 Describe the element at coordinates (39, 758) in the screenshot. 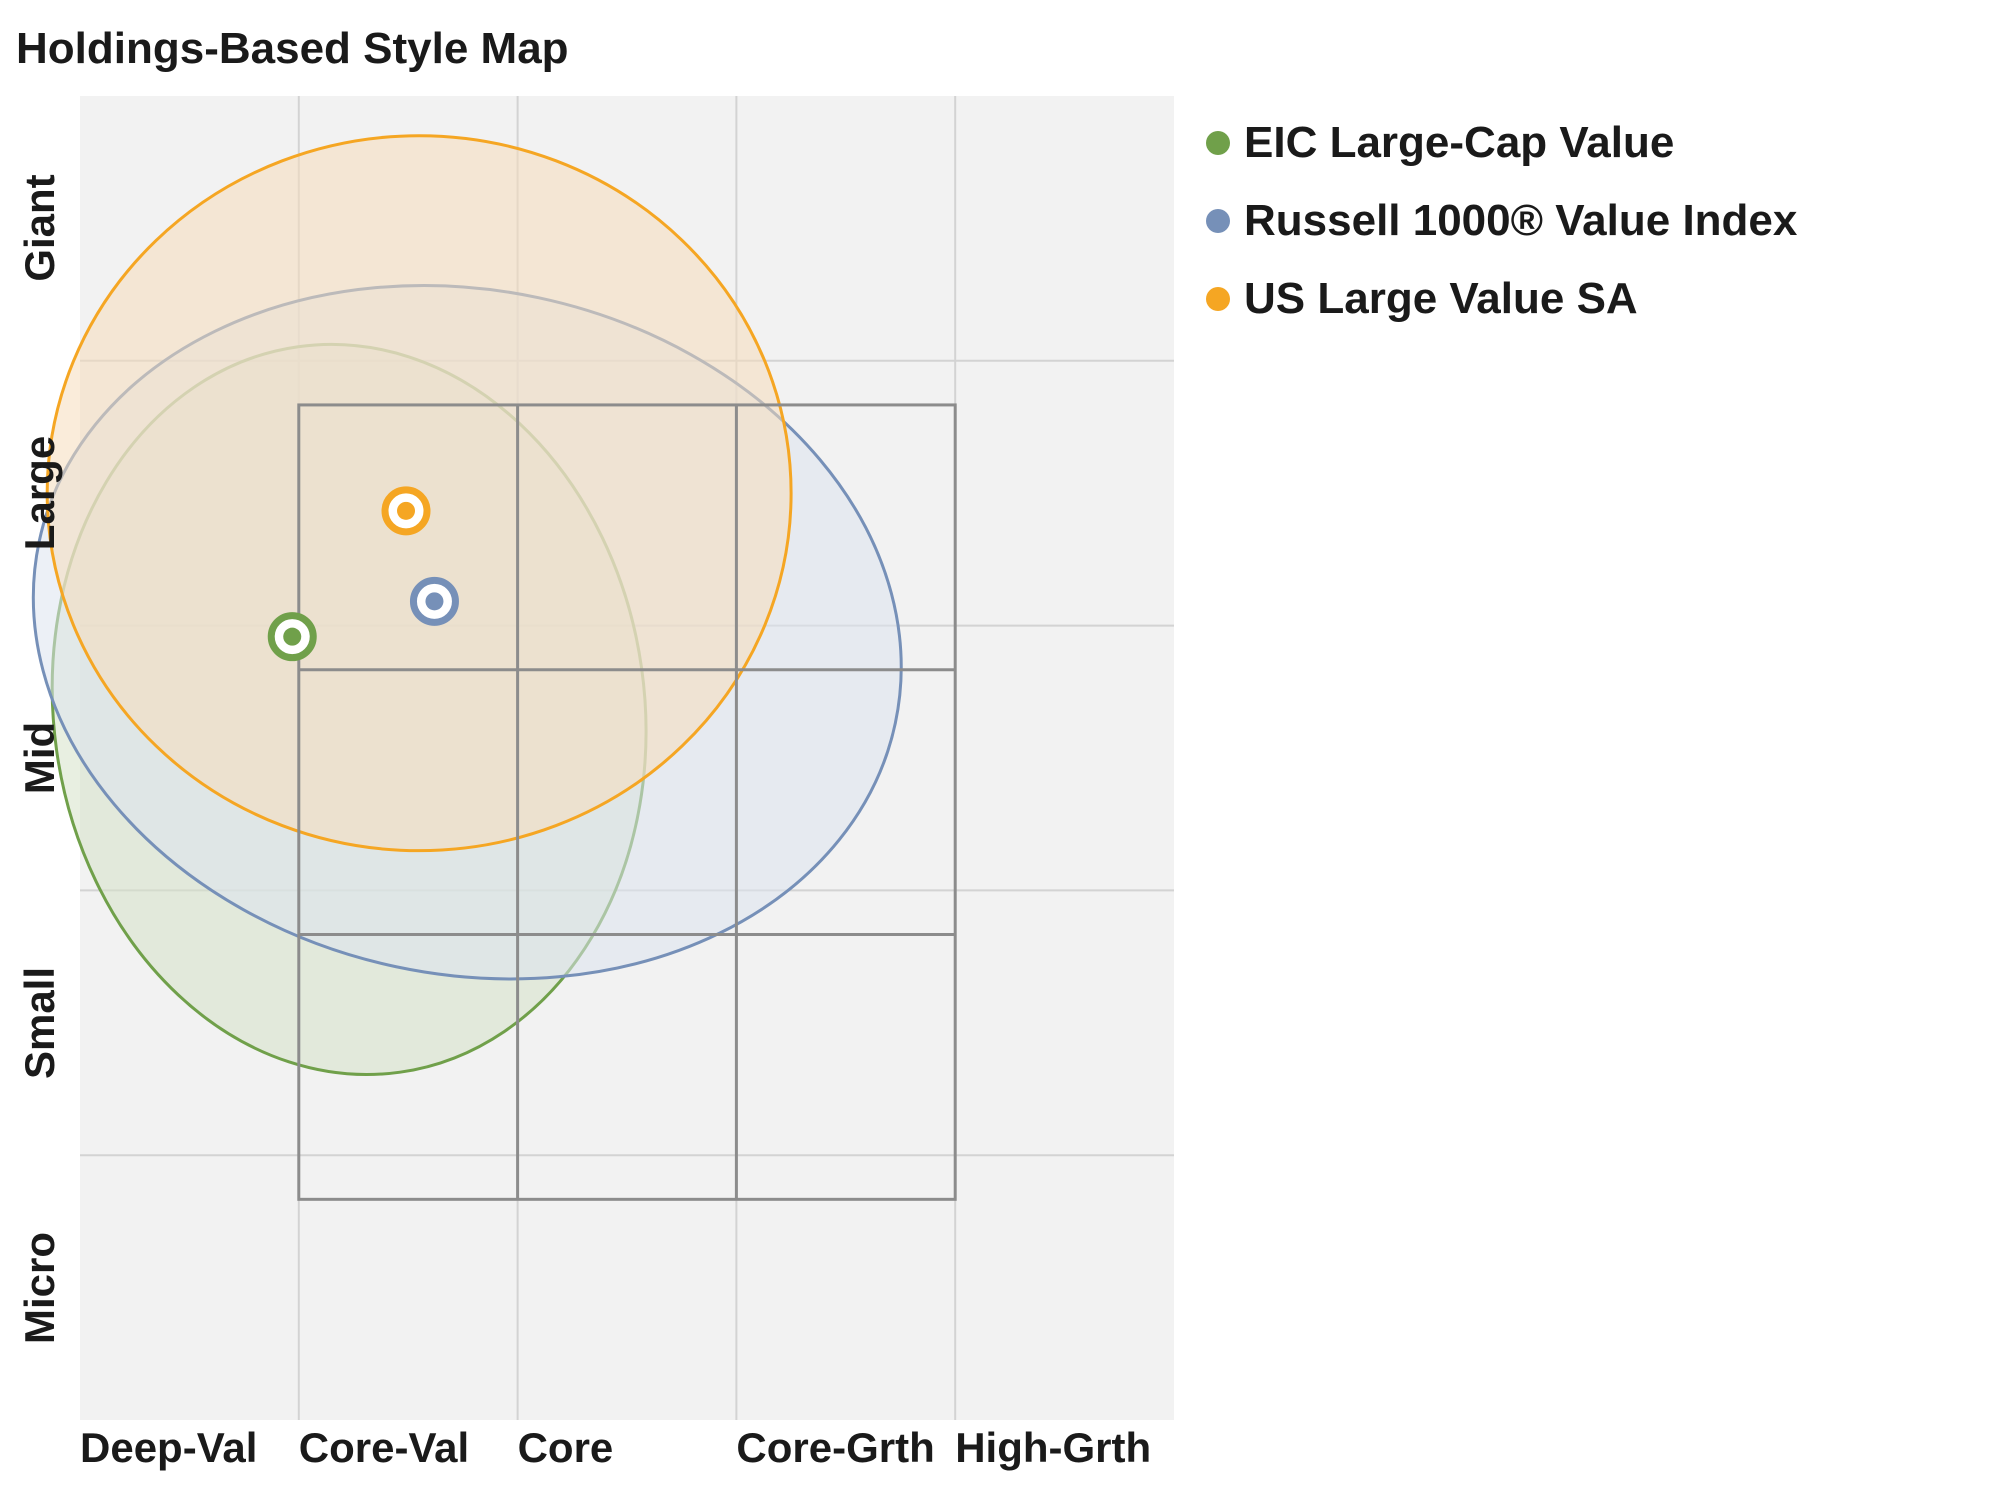

I see `y-tick-label: Mid` at that location.